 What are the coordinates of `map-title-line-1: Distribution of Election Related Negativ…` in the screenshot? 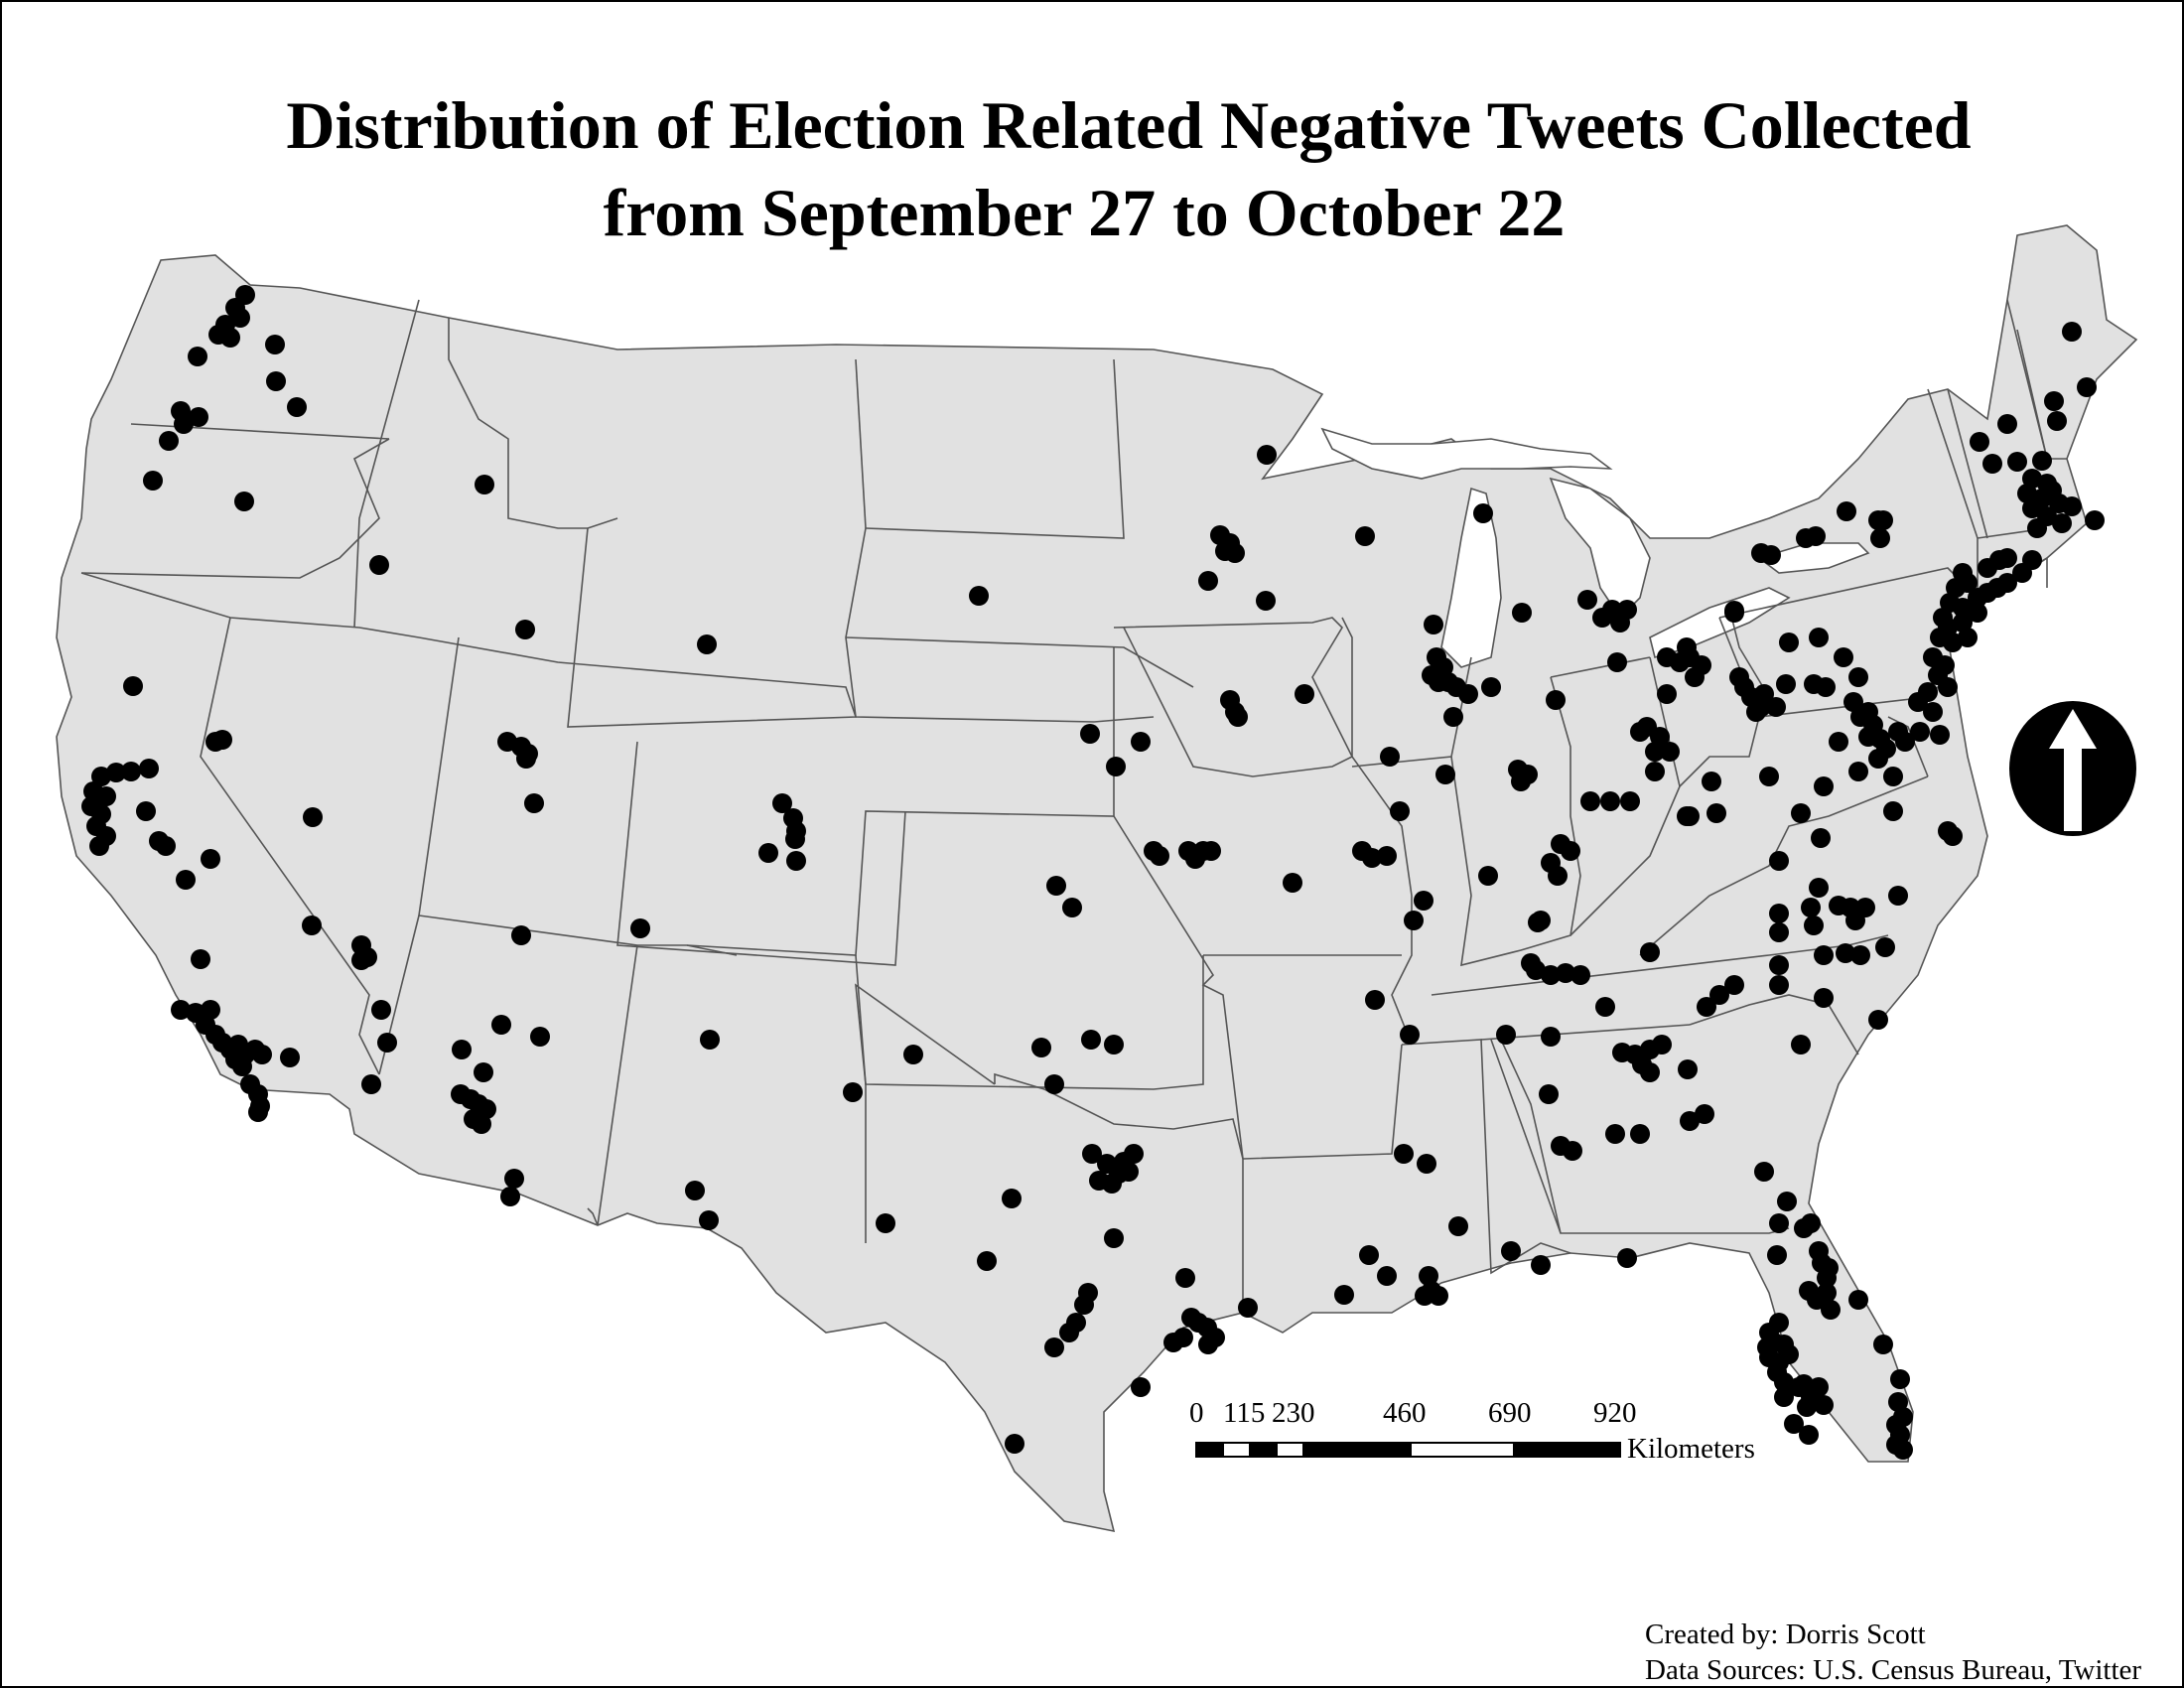 It's located at (1129, 125).